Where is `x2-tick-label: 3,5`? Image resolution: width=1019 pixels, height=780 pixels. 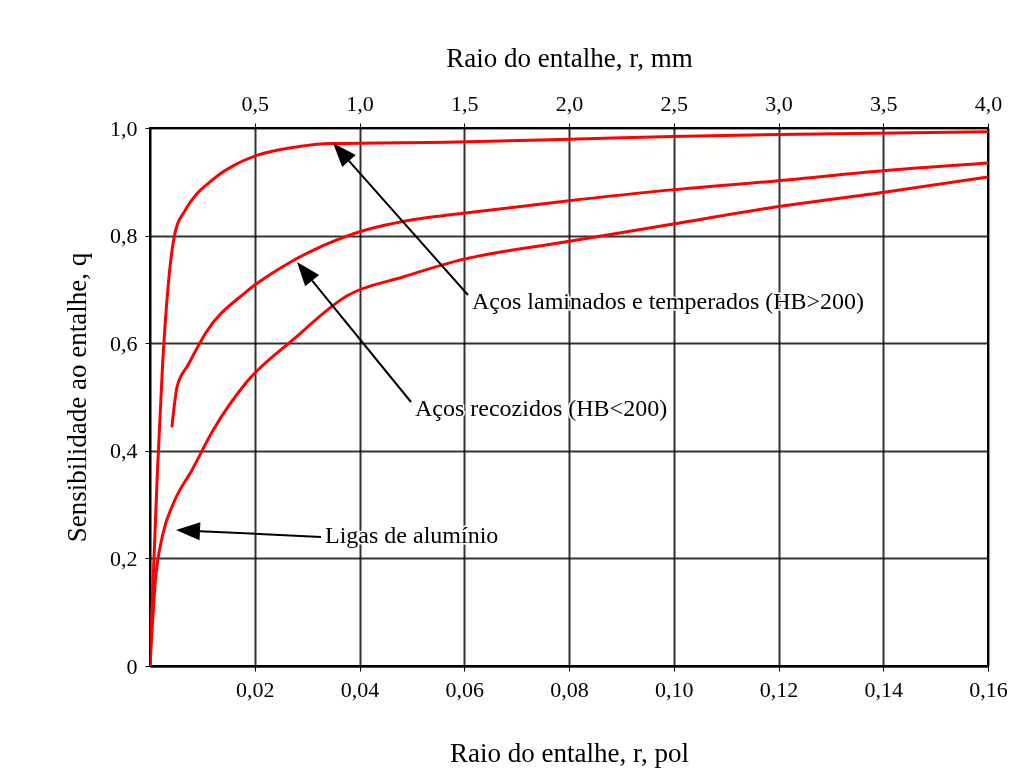
x2-tick-label: 3,5 is located at coordinates (884, 103).